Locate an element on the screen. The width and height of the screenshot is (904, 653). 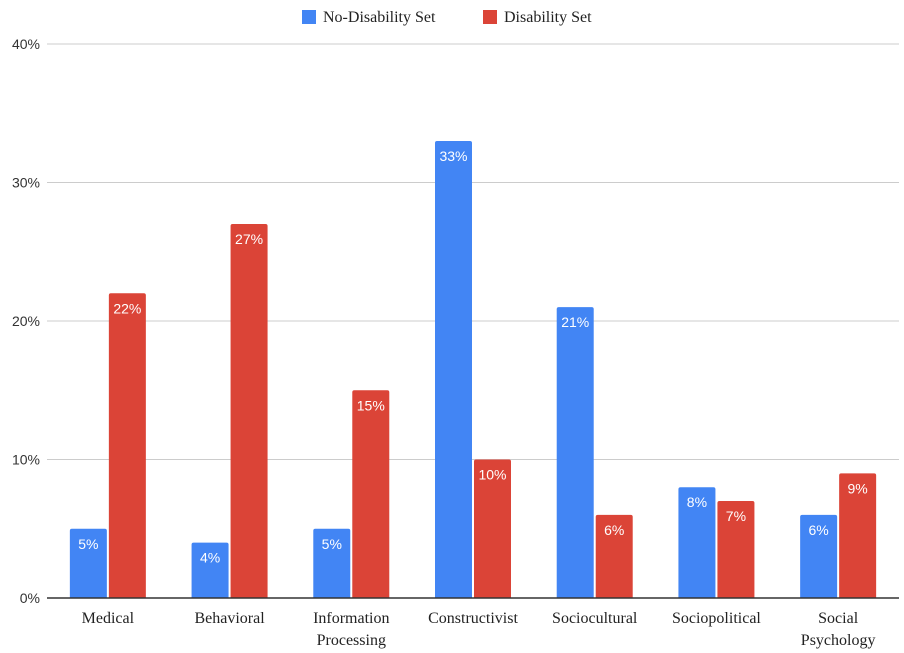
data-label: 10% is located at coordinates (492, 475).